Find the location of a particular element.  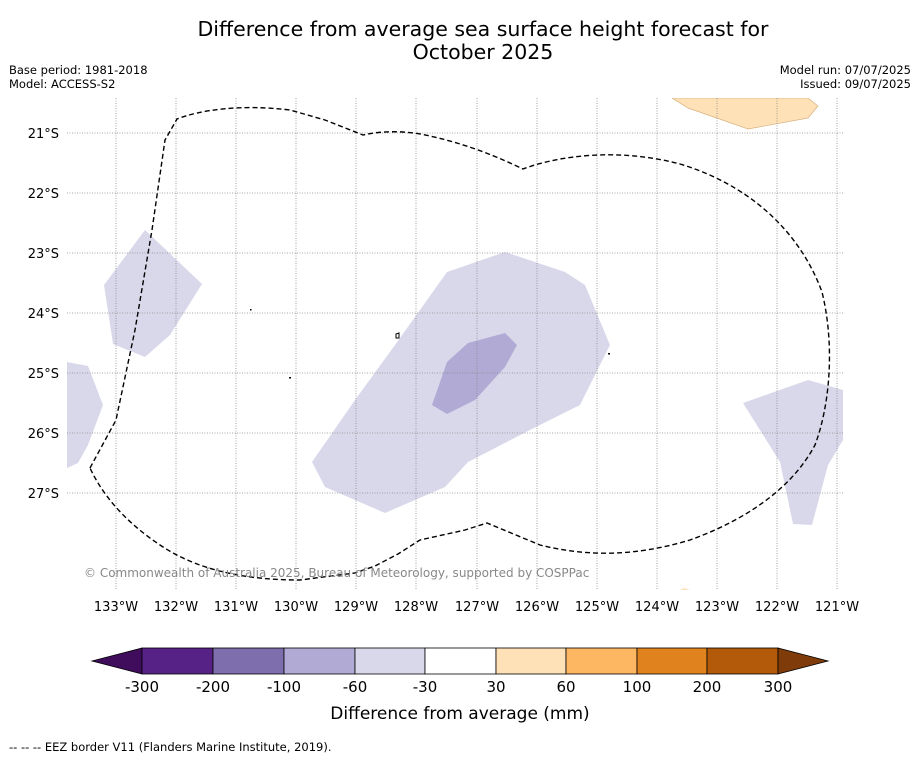

colorbar-extend-low is located at coordinates (116, 661).